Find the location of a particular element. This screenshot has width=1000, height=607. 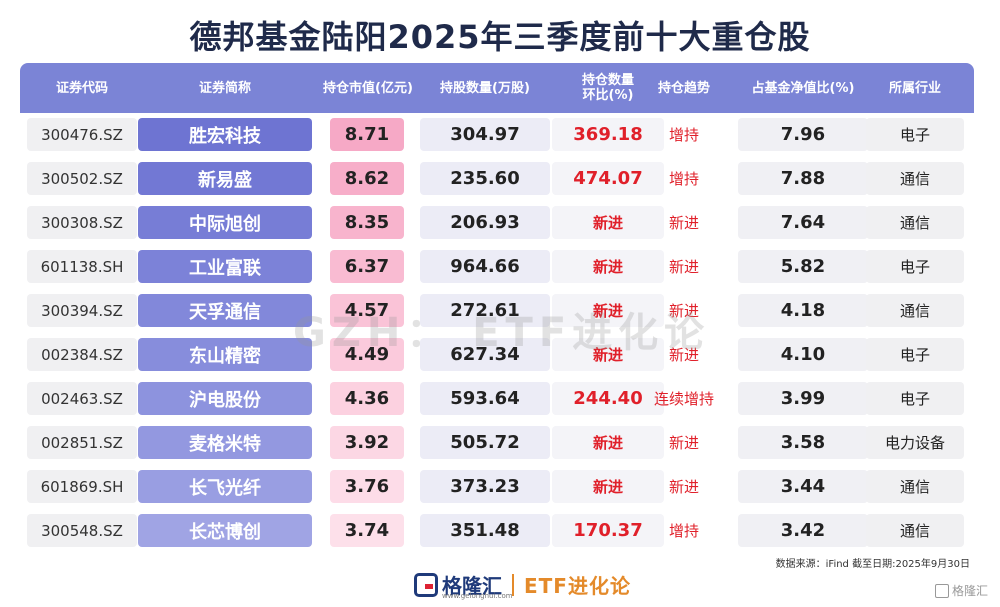

stock-name-cell: 沪电股份 is located at coordinates (225, 398).